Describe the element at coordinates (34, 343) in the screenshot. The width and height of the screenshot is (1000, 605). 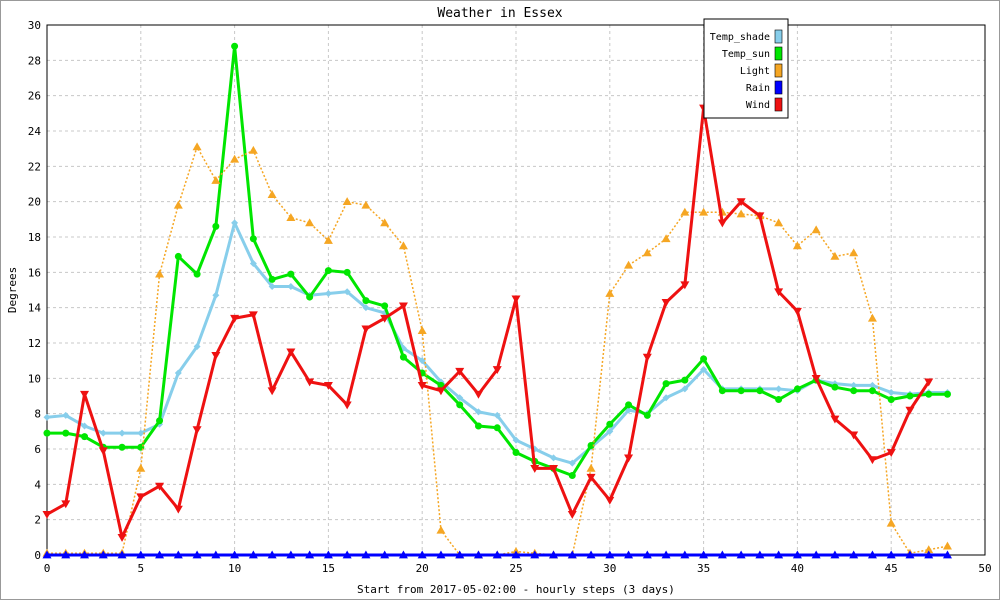
I see `y-tick-label: 12` at that location.